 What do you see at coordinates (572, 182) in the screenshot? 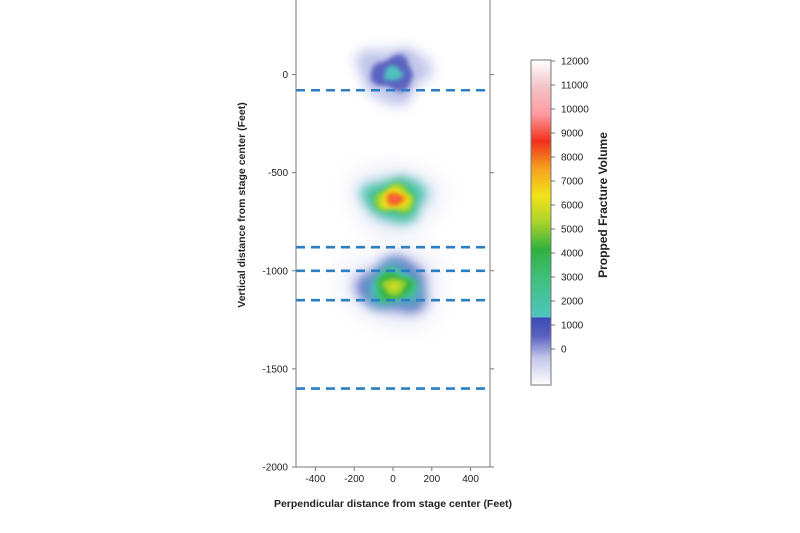
I see `colorbar-tick-label: 7000` at bounding box center [572, 182].